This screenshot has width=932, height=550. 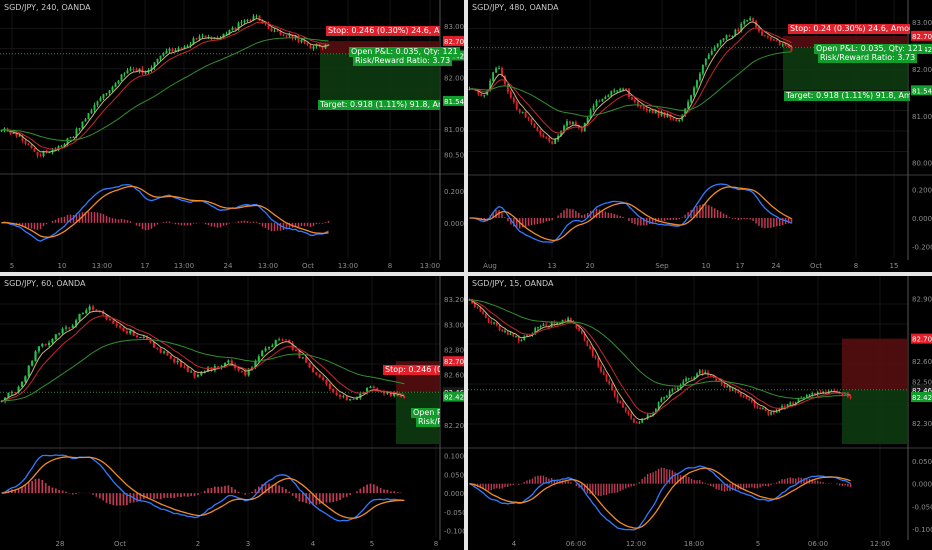 What do you see at coordinates (515, 7) in the screenshot?
I see `chart-title: SGD/JPY, 480, OANDA` at bounding box center [515, 7].